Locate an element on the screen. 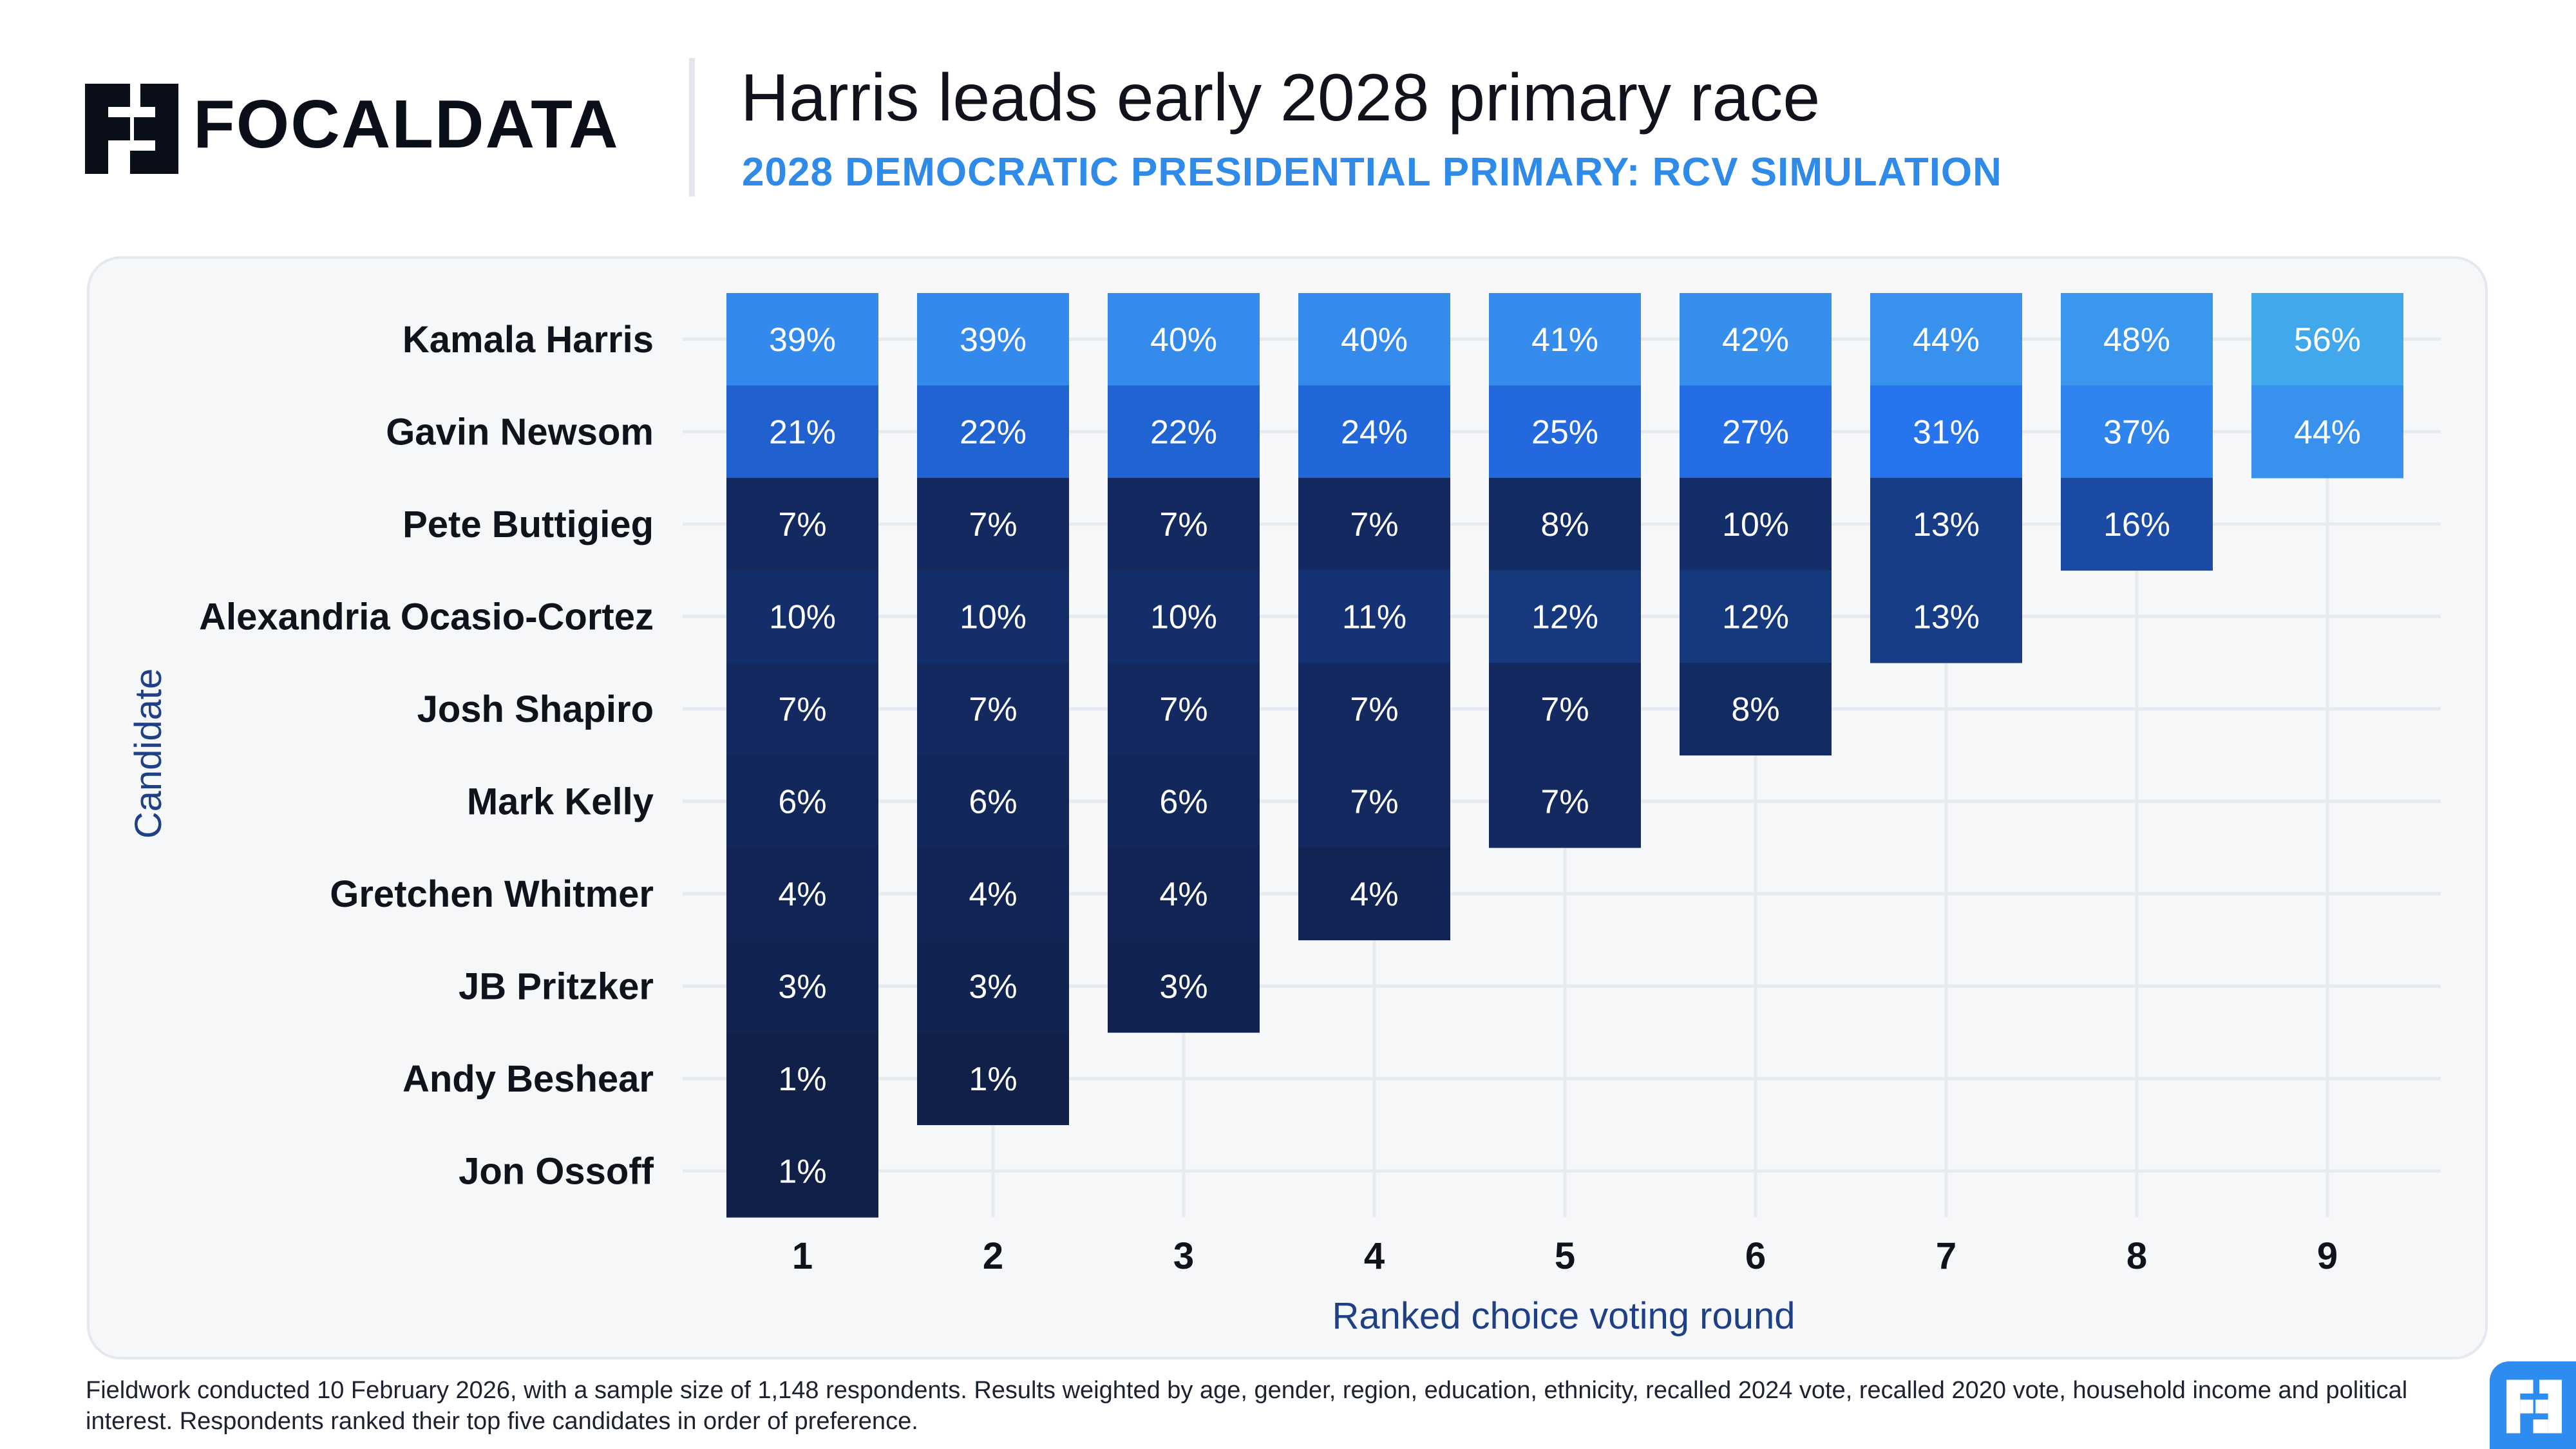  cell-value-label: 27% is located at coordinates (1756, 432).